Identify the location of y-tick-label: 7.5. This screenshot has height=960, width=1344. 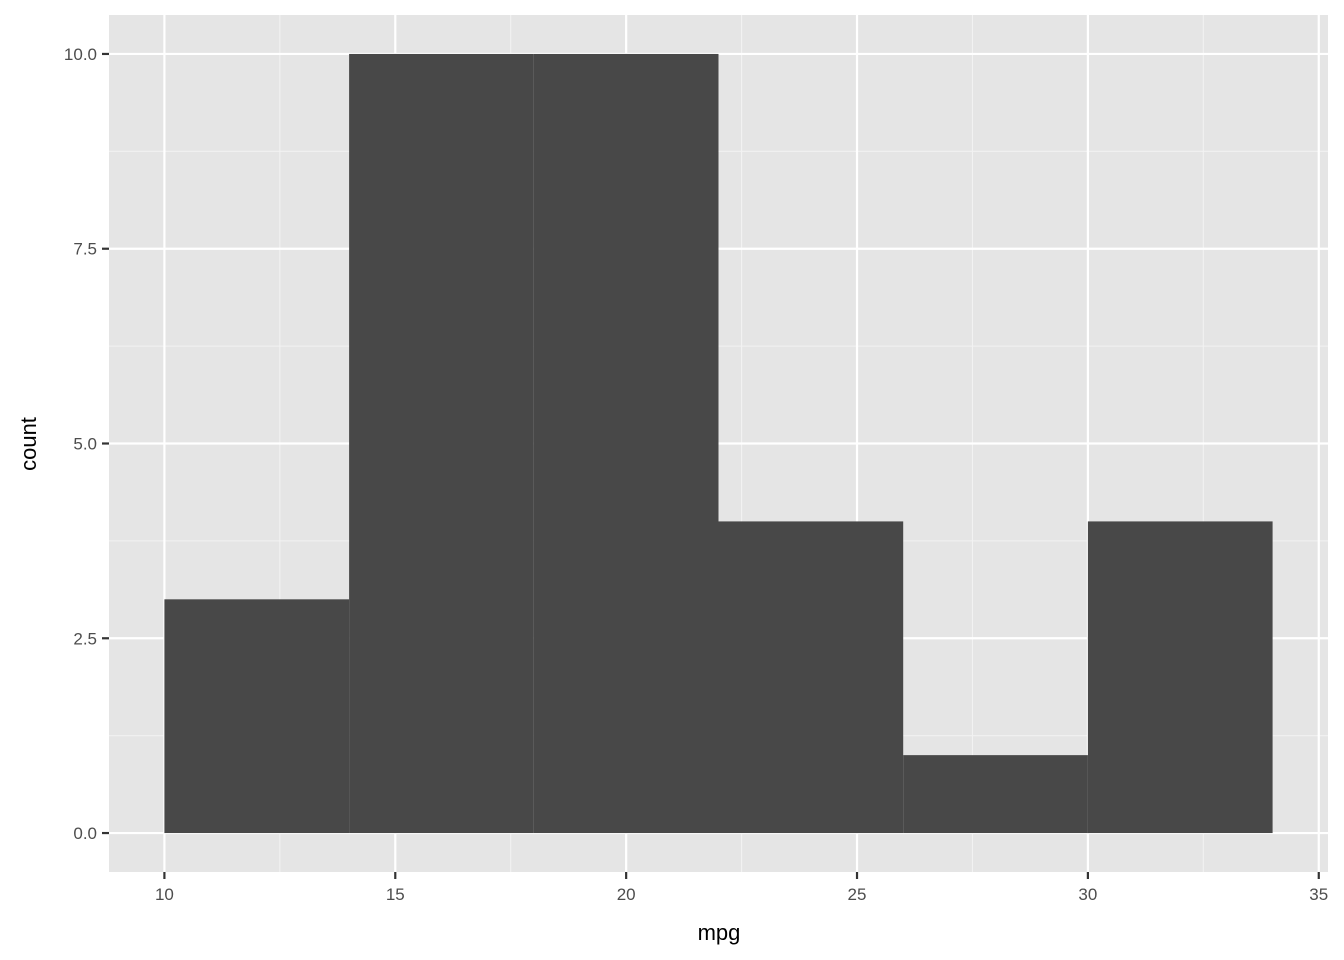
(85, 249).